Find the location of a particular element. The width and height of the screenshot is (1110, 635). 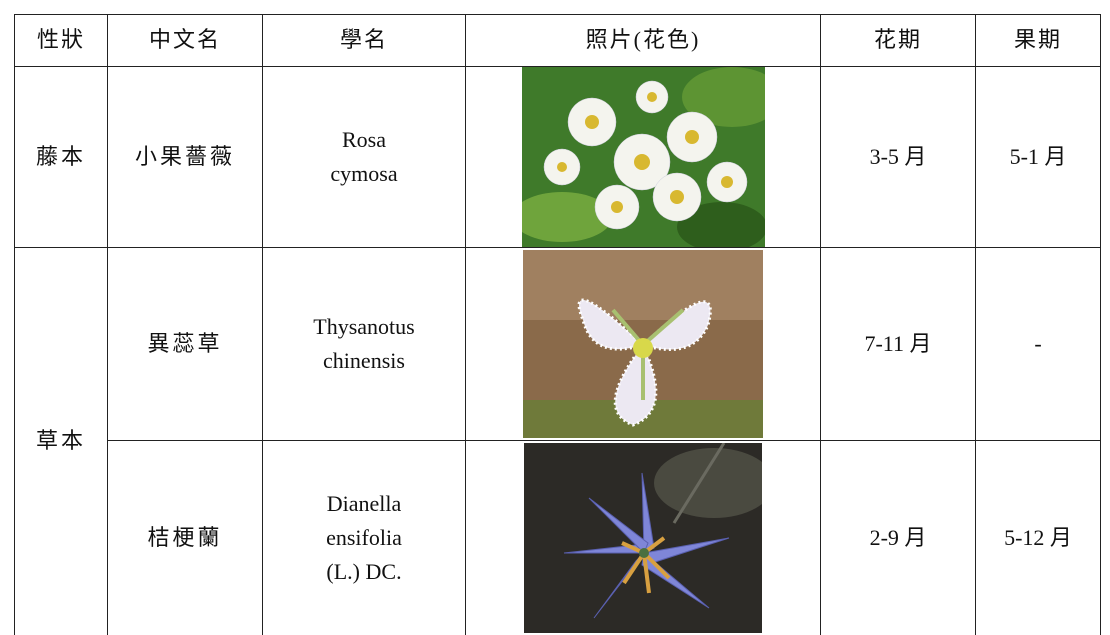

header-cell: 照片(花色) is located at coordinates (643, 40).